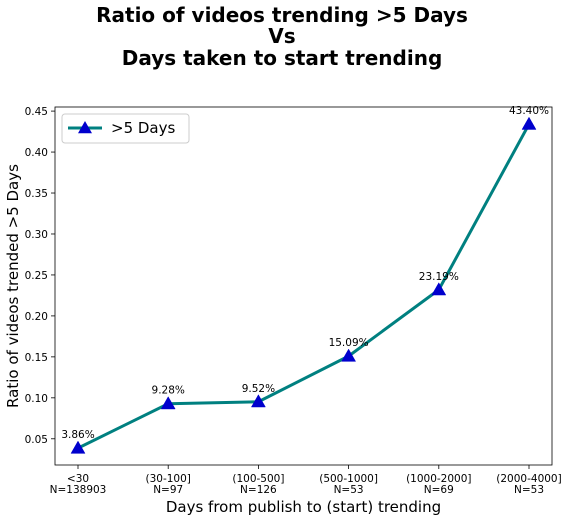 Image resolution: width=566 pixels, height=521 pixels. I want to click on legend: >5 Days, so click(125, 128).